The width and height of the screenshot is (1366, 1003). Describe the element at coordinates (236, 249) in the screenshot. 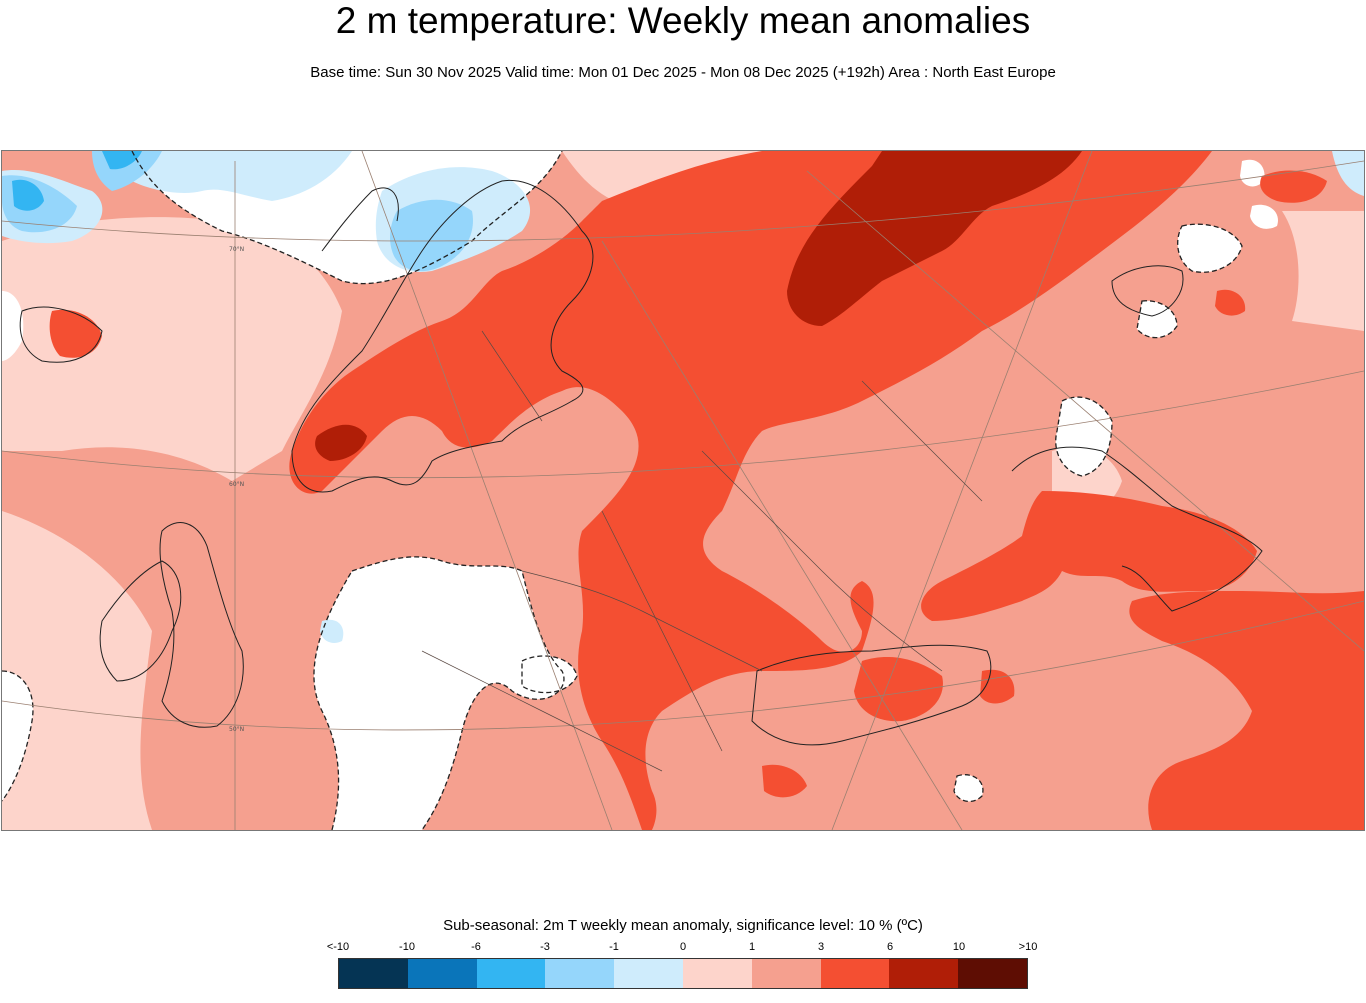

I see `lat-label-70: 70°N` at that location.